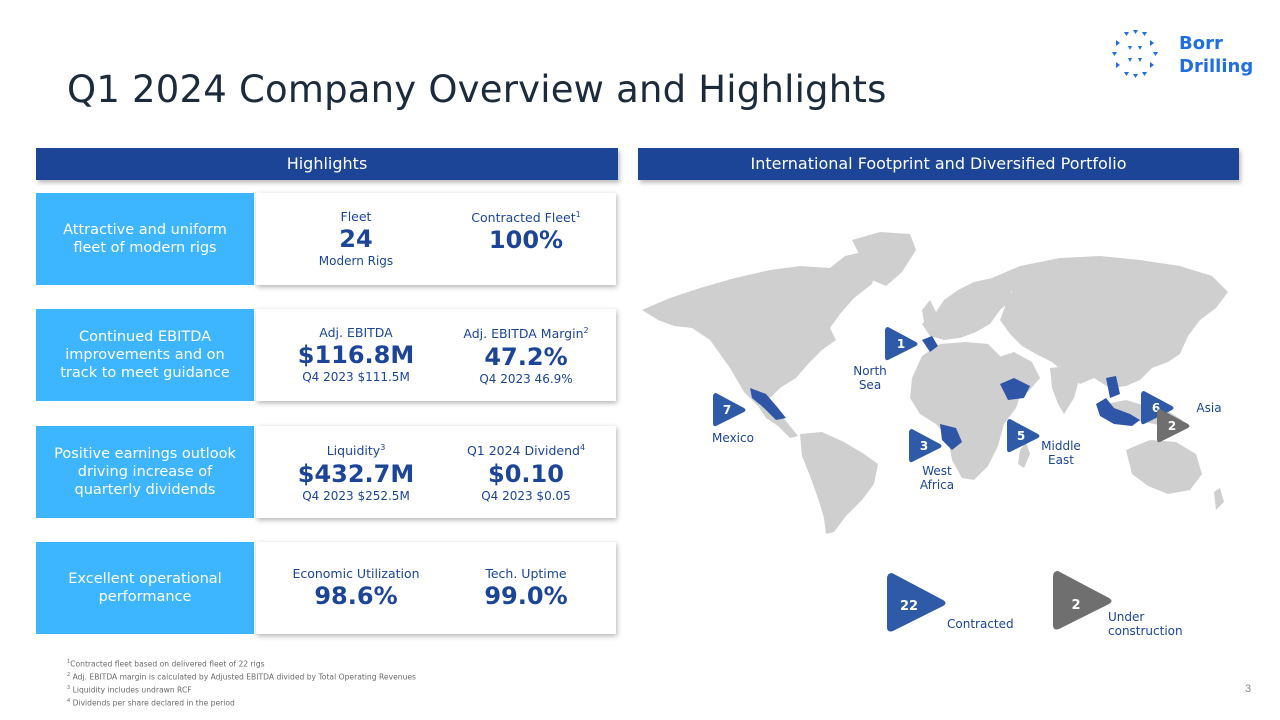 This screenshot has height=720, width=1280. I want to click on asia-marker: 6, so click(1157, 408).